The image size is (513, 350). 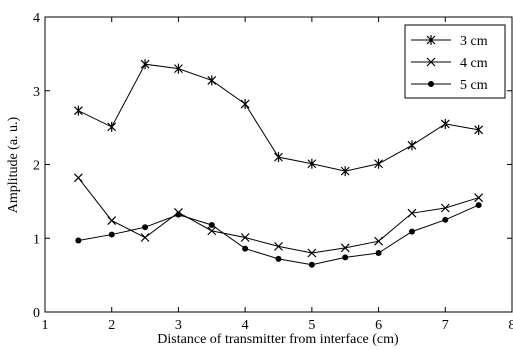 I want to click on legend: 3 cm 4 cm 5 cm, so click(x=455, y=61).